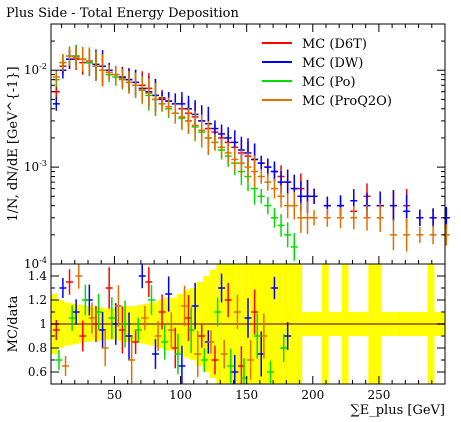  What do you see at coordinates (334, 44) in the screenshot?
I see `legend-label: MC (D6T)` at bounding box center [334, 44].